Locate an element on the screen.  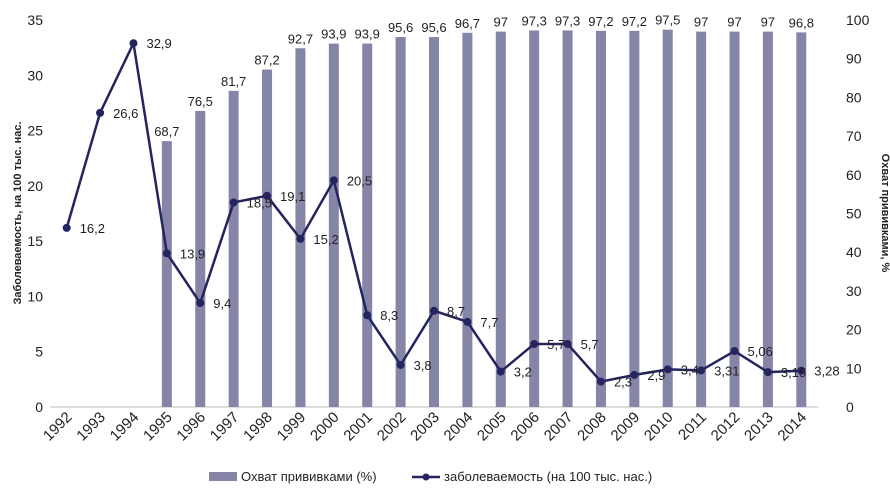
line-value-label: 18,5 is located at coordinates (259, 202).